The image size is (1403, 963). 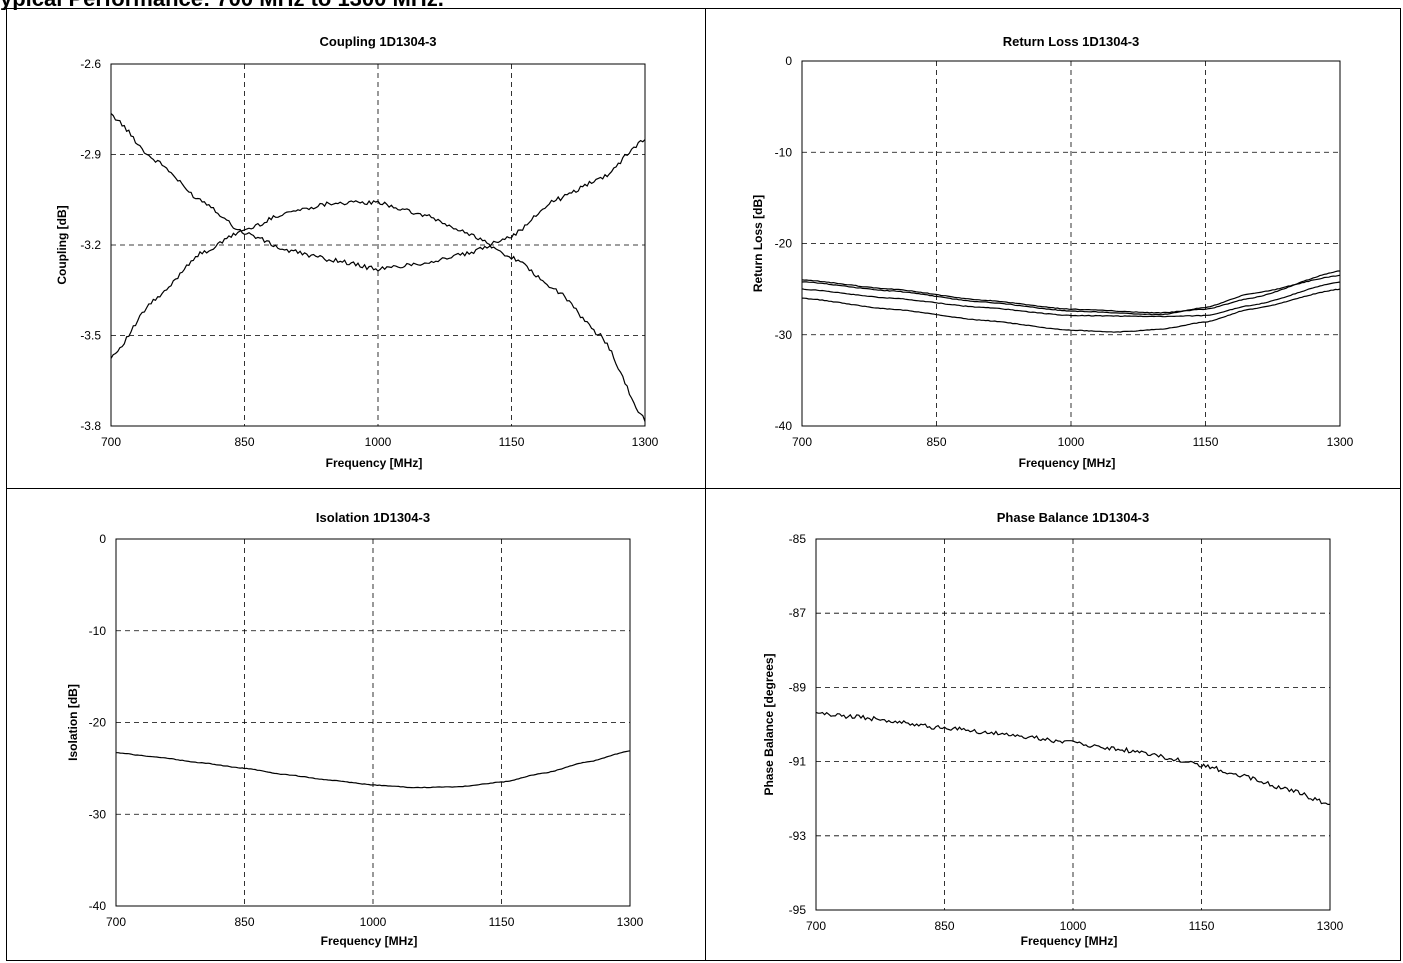 I want to click on phase-balance-ytick-label: -95, so click(x=798, y=910).